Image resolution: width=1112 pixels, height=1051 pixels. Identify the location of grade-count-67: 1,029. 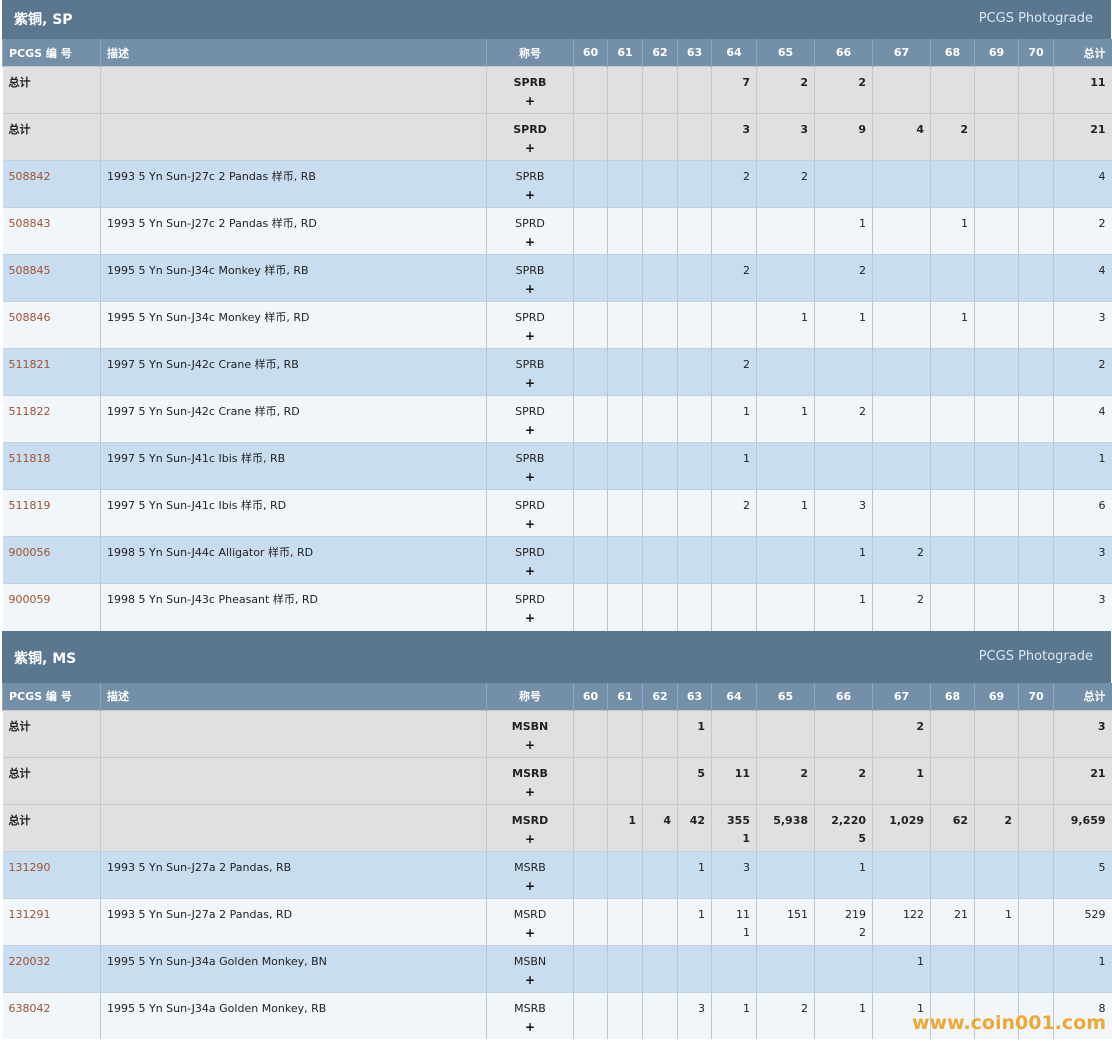
(901, 827).